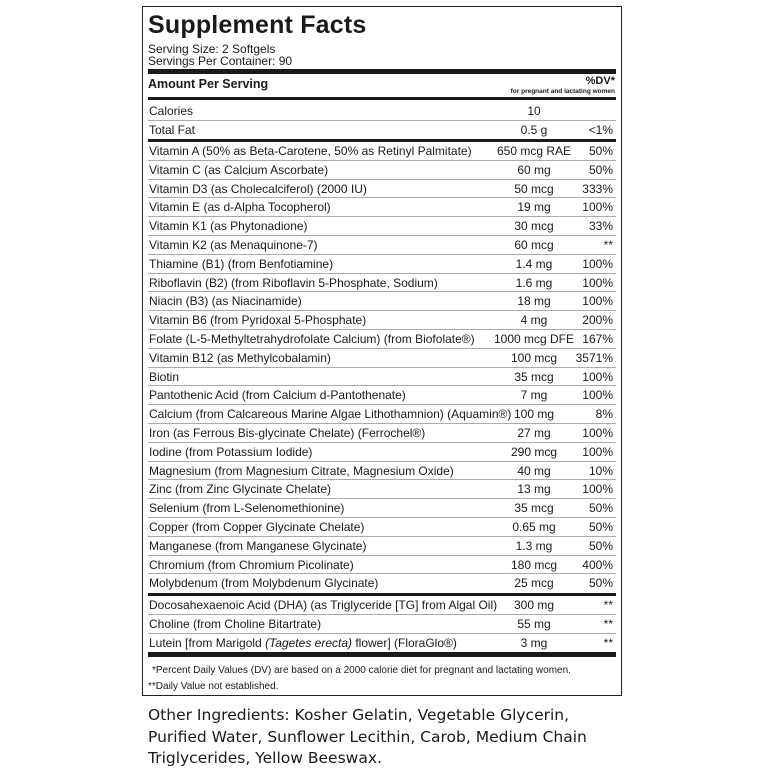 This screenshot has width=768, height=770. Describe the element at coordinates (235, 623) in the screenshot. I see `nutrient-name: Choline (from Choline Bitartrate)` at that location.